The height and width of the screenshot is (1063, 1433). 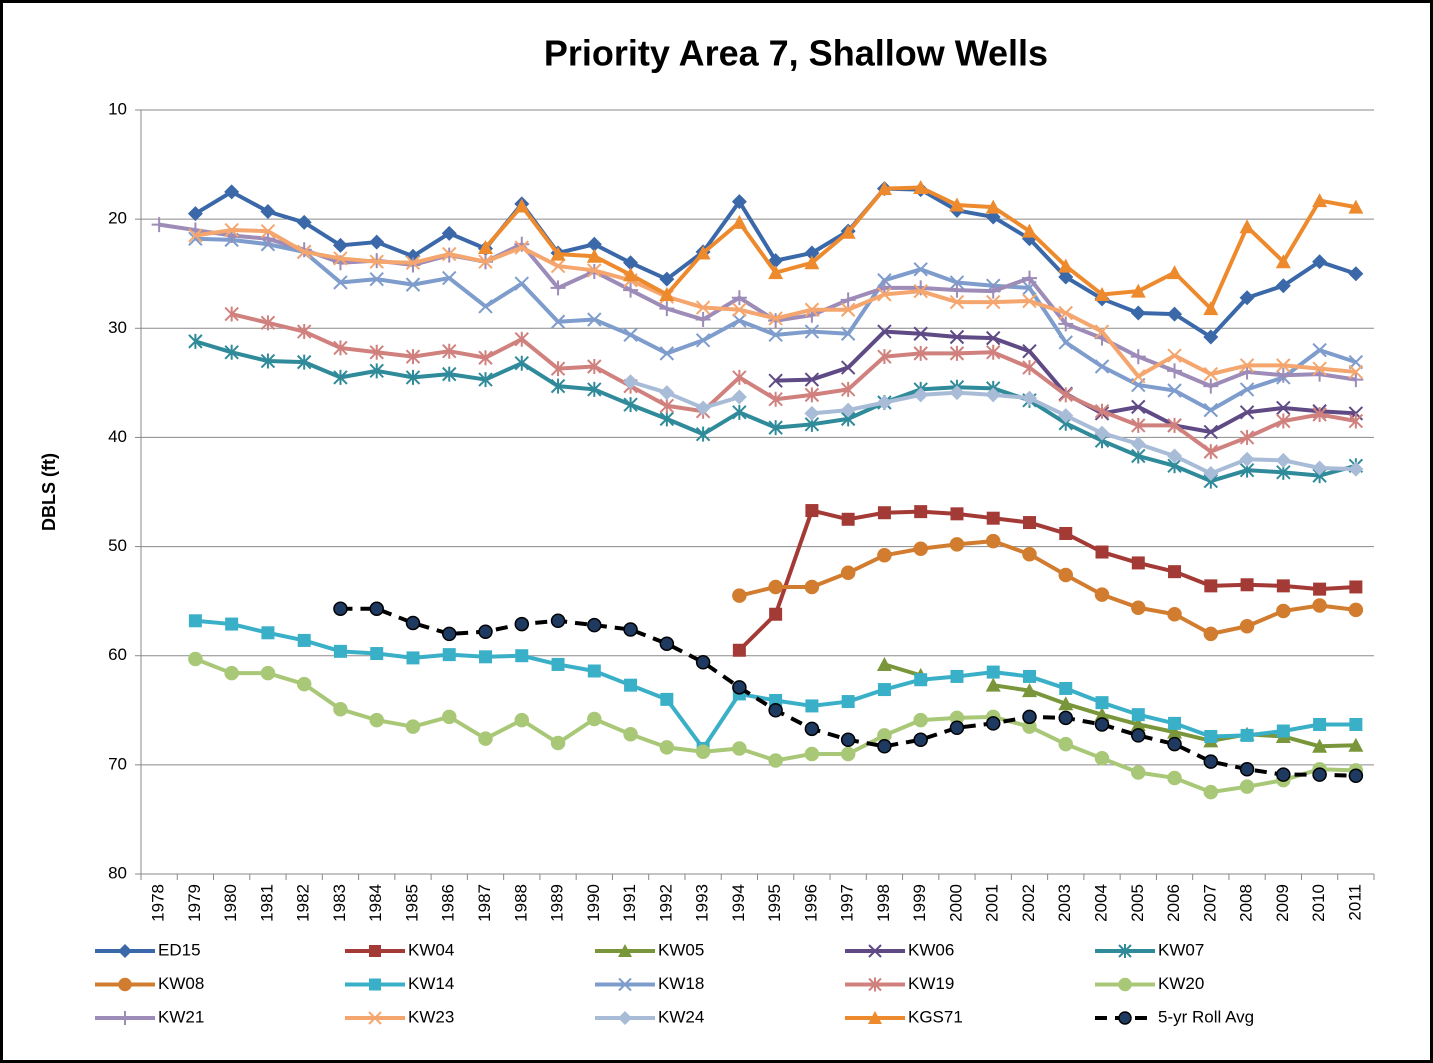 What do you see at coordinates (339, 903) in the screenshot?
I see `x-tick-label: 1983` at bounding box center [339, 903].